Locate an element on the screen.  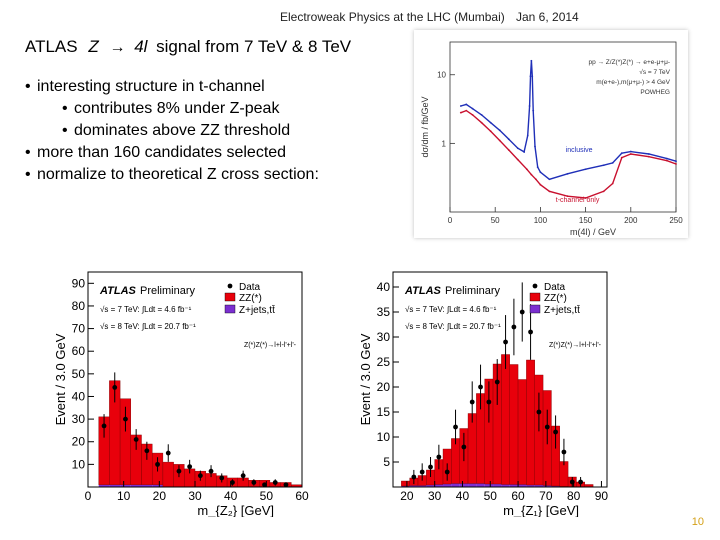
arrow-icon: → is located at coordinates (117, 47).